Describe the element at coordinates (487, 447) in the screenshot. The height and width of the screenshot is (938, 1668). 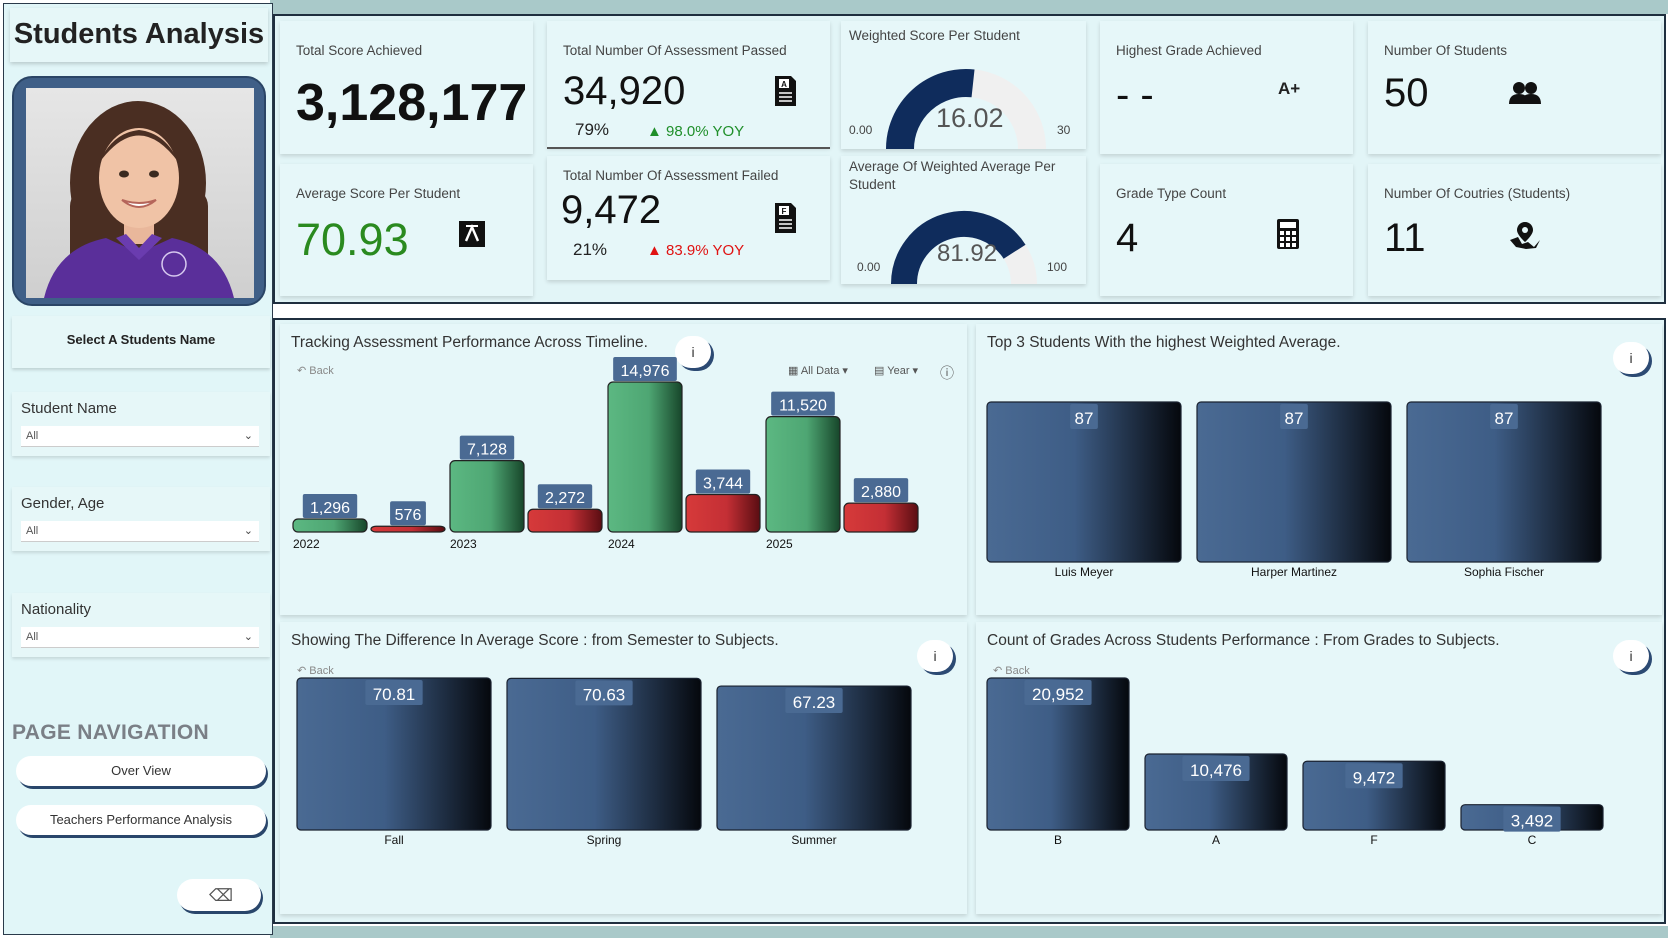
I see `data-label: 7,128` at that location.